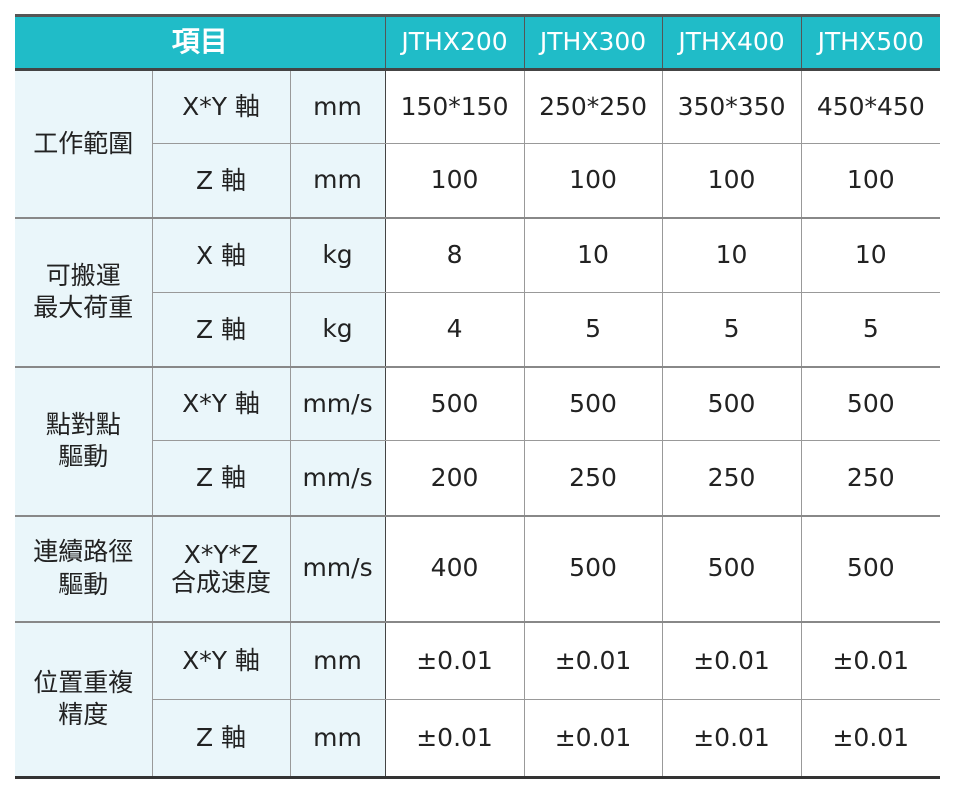  Describe the element at coordinates (84, 440) in the screenshot. I see `group-label: 點對點 驅動` at that location.